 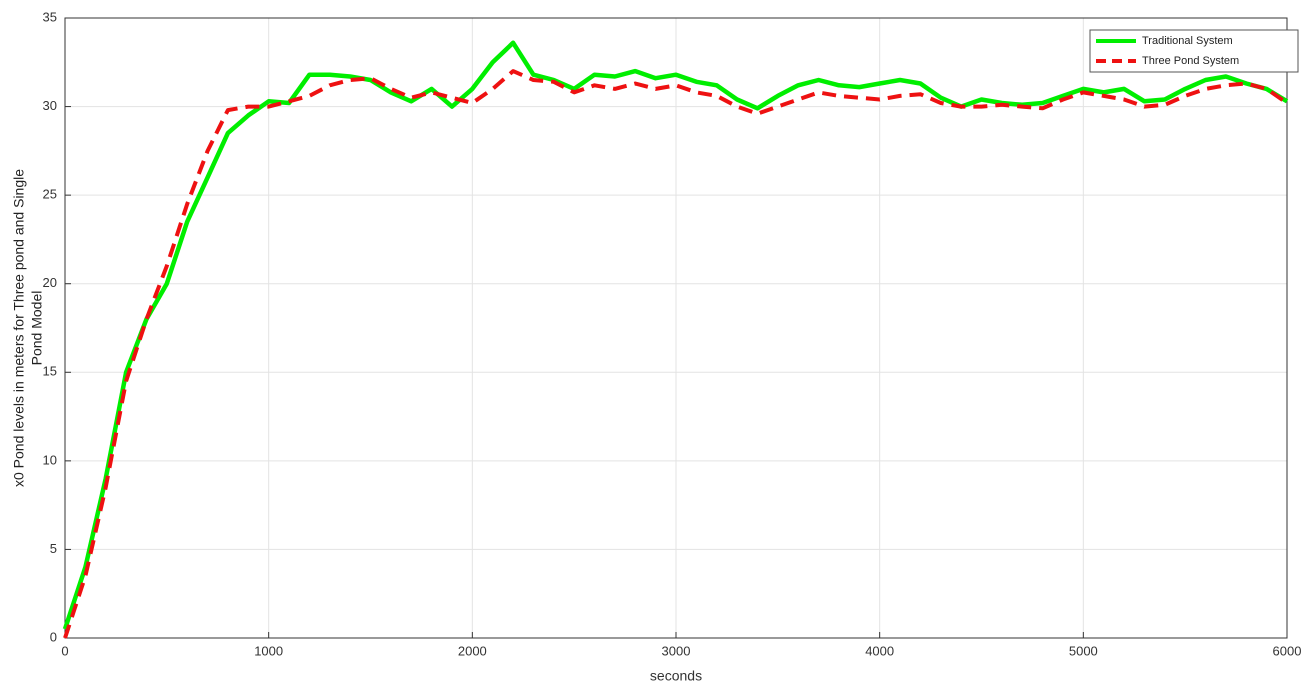 I want to click on x-tick-label: 2000, so click(x=472, y=650).